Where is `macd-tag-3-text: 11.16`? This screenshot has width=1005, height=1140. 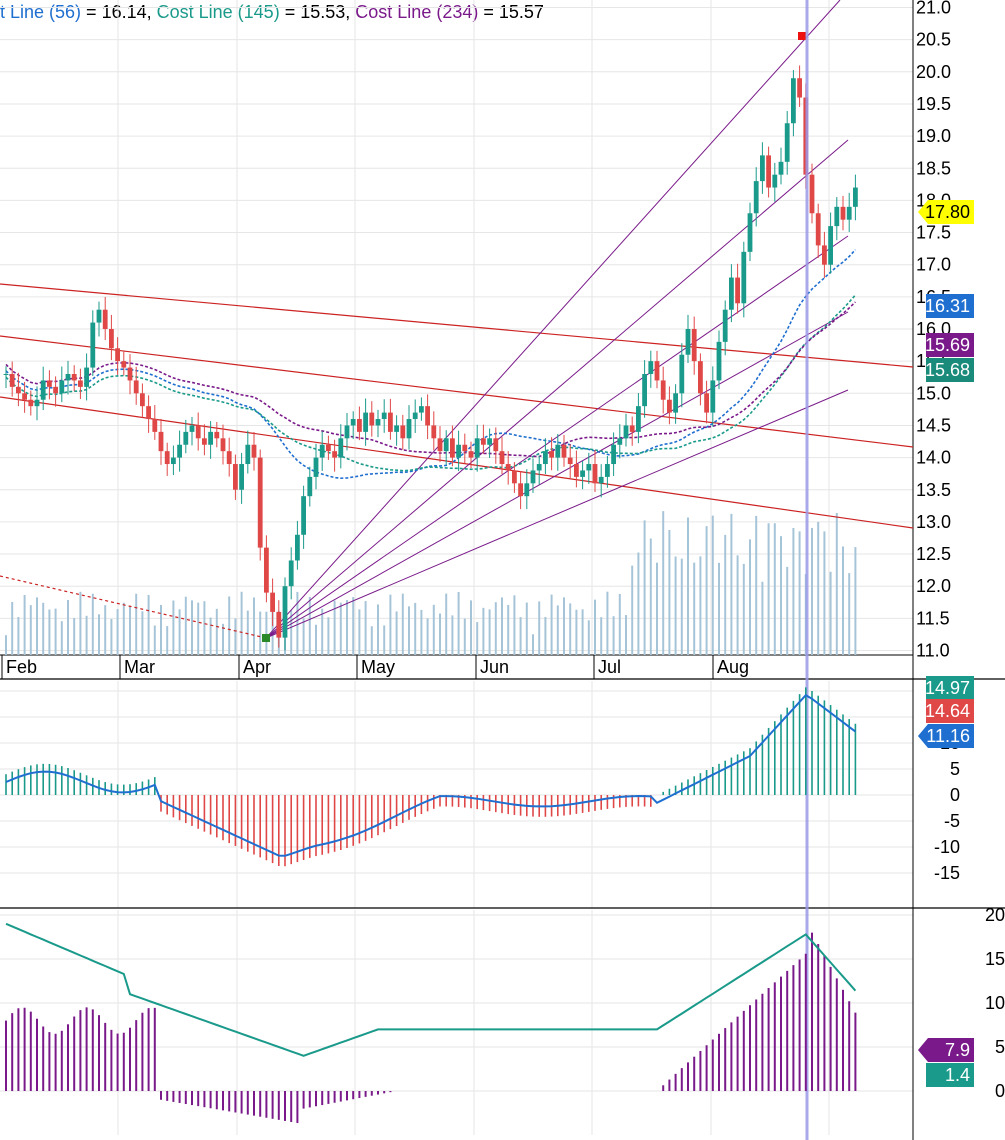 macd-tag-3-text: 11.16 is located at coordinates (948, 736).